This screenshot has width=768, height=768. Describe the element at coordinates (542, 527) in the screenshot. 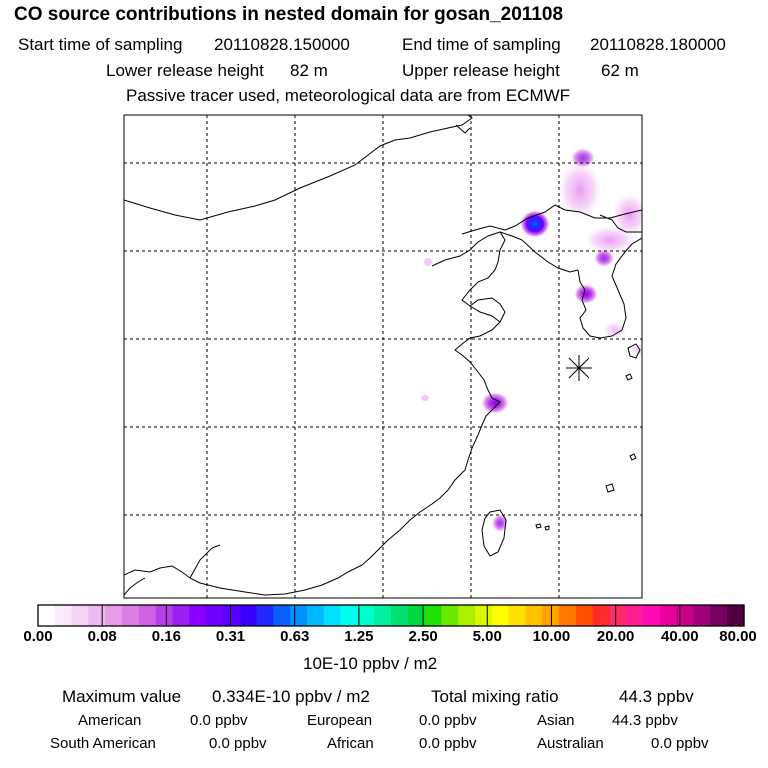

I see `island-small` at that location.